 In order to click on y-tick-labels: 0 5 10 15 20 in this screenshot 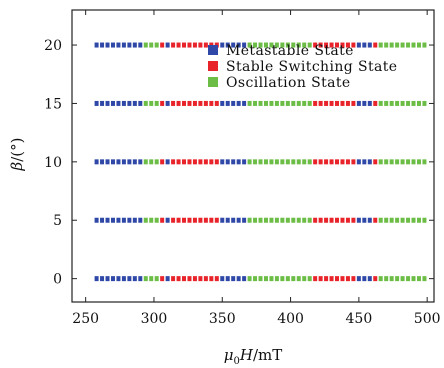, I will do `click(53, 163)`.